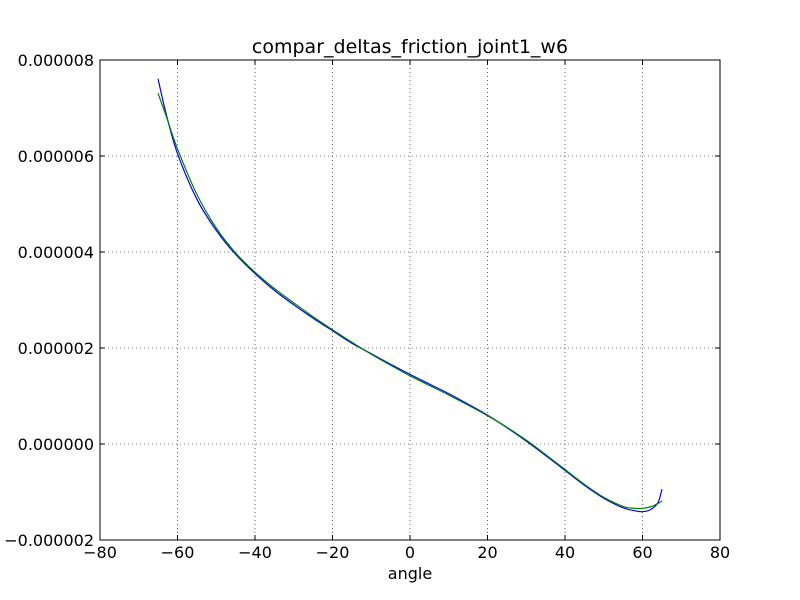 The width and height of the screenshot is (800, 600). Describe the element at coordinates (410, 47) in the screenshot. I see `chart-title: compar_deltas_friction_joint1_w6` at that location.